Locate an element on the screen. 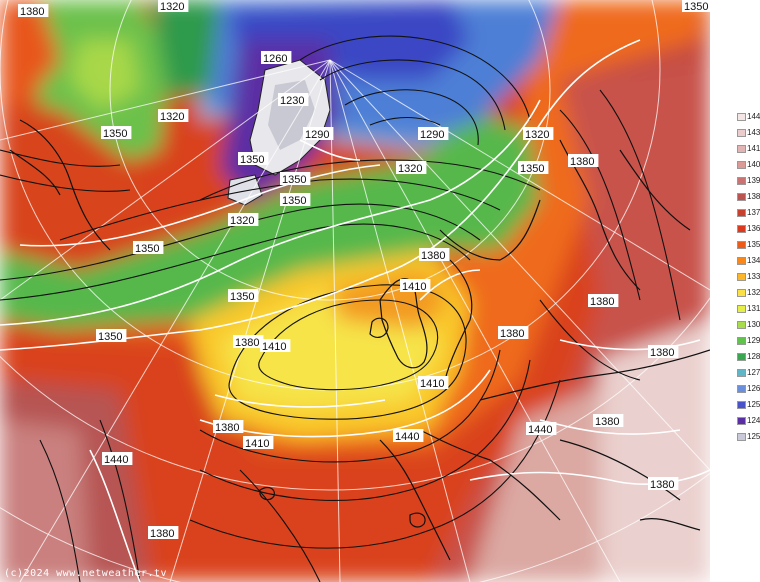 This screenshot has width=760, height=582. legend-label: 129 is located at coordinates (753, 340).